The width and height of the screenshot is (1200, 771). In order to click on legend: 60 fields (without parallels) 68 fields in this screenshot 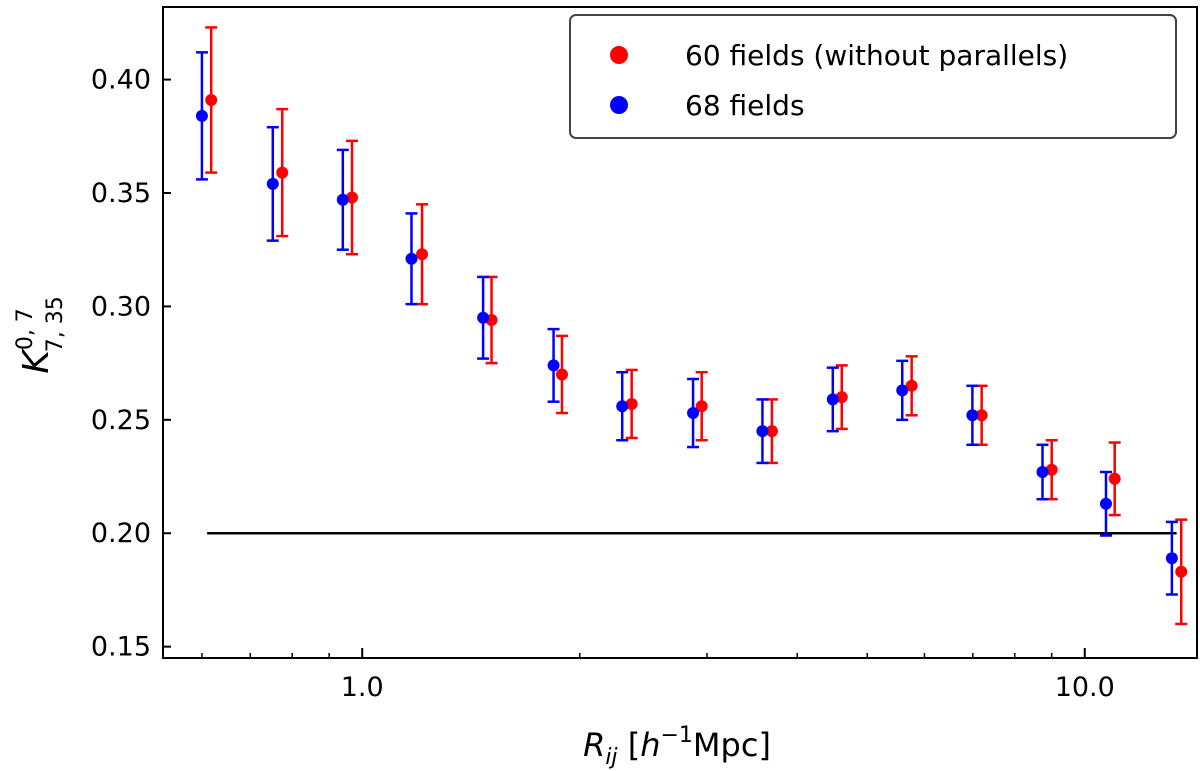, I will do `click(873, 76)`.